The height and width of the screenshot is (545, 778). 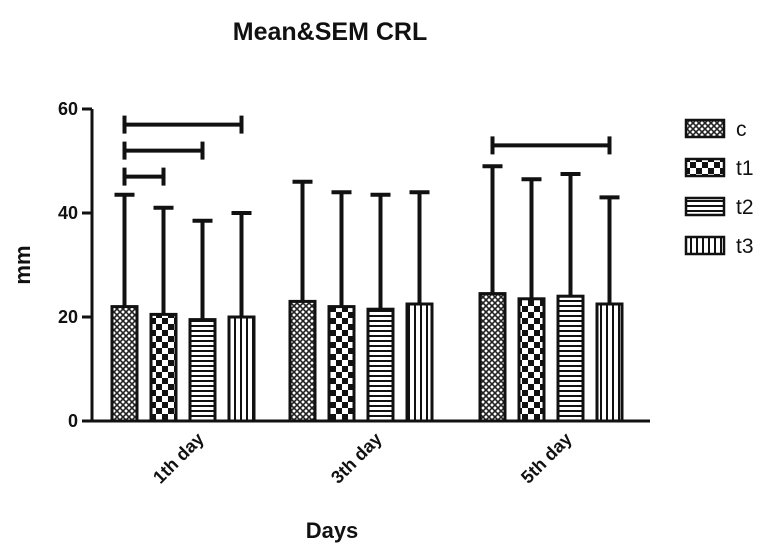 What do you see at coordinates (609, 362) in the screenshot?
I see `bar-t3-5th-day` at bounding box center [609, 362].